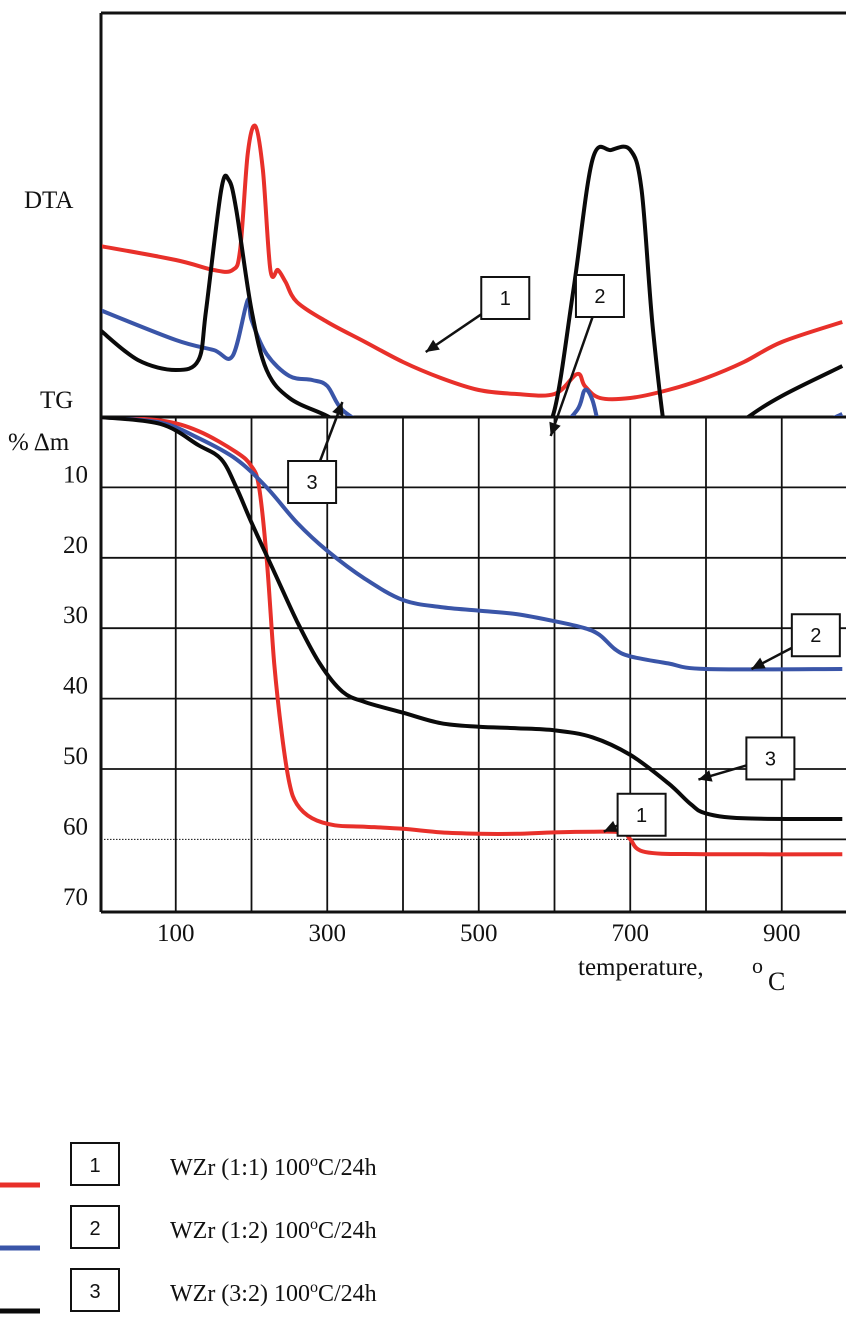 The height and width of the screenshot is (1331, 846). What do you see at coordinates (555, 428) in the screenshot?
I see `dta-pointer-2-arrowhead` at bounding box center [555, 428].